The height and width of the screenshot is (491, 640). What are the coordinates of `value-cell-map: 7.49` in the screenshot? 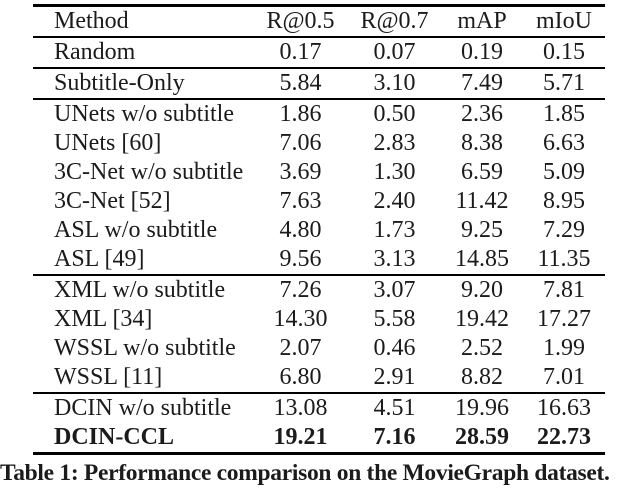 It's located at (482, 83).